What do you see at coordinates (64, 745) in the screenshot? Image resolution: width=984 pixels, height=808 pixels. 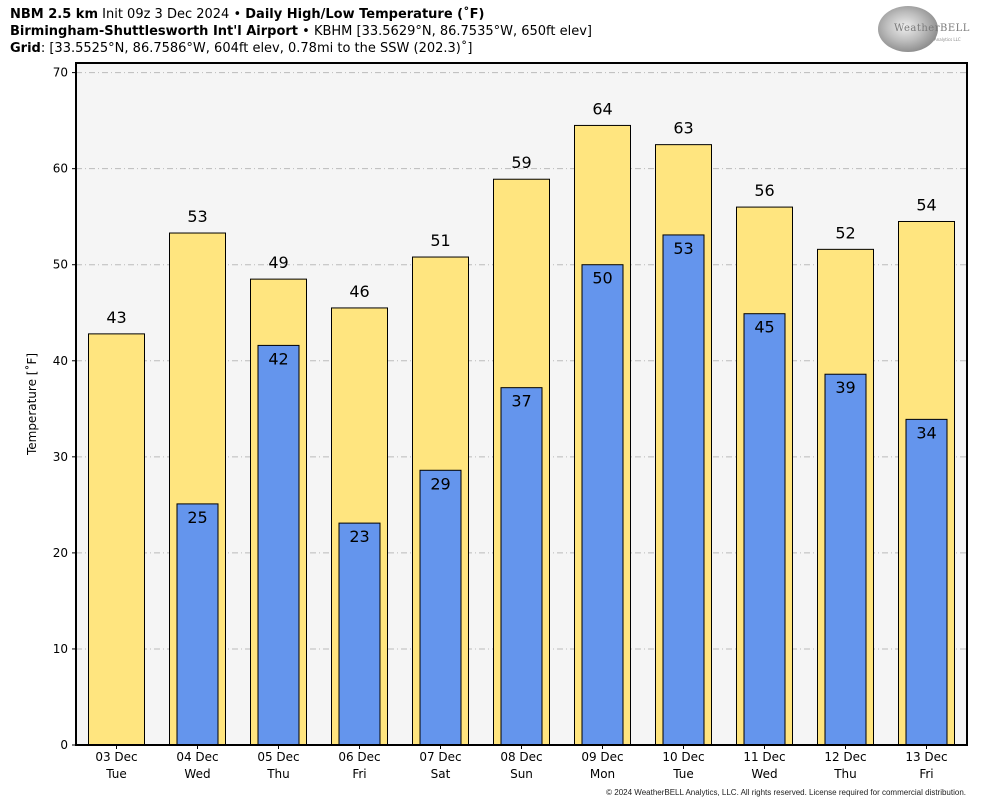 I see `y-tick-label: 0` at bounding box center [64, 745].